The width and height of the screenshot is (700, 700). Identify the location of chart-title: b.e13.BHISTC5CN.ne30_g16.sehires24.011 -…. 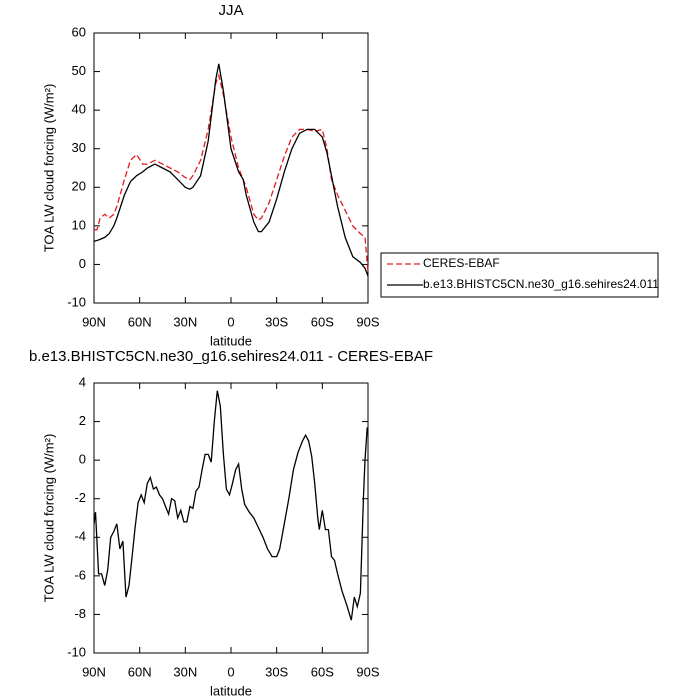
(231, 356).